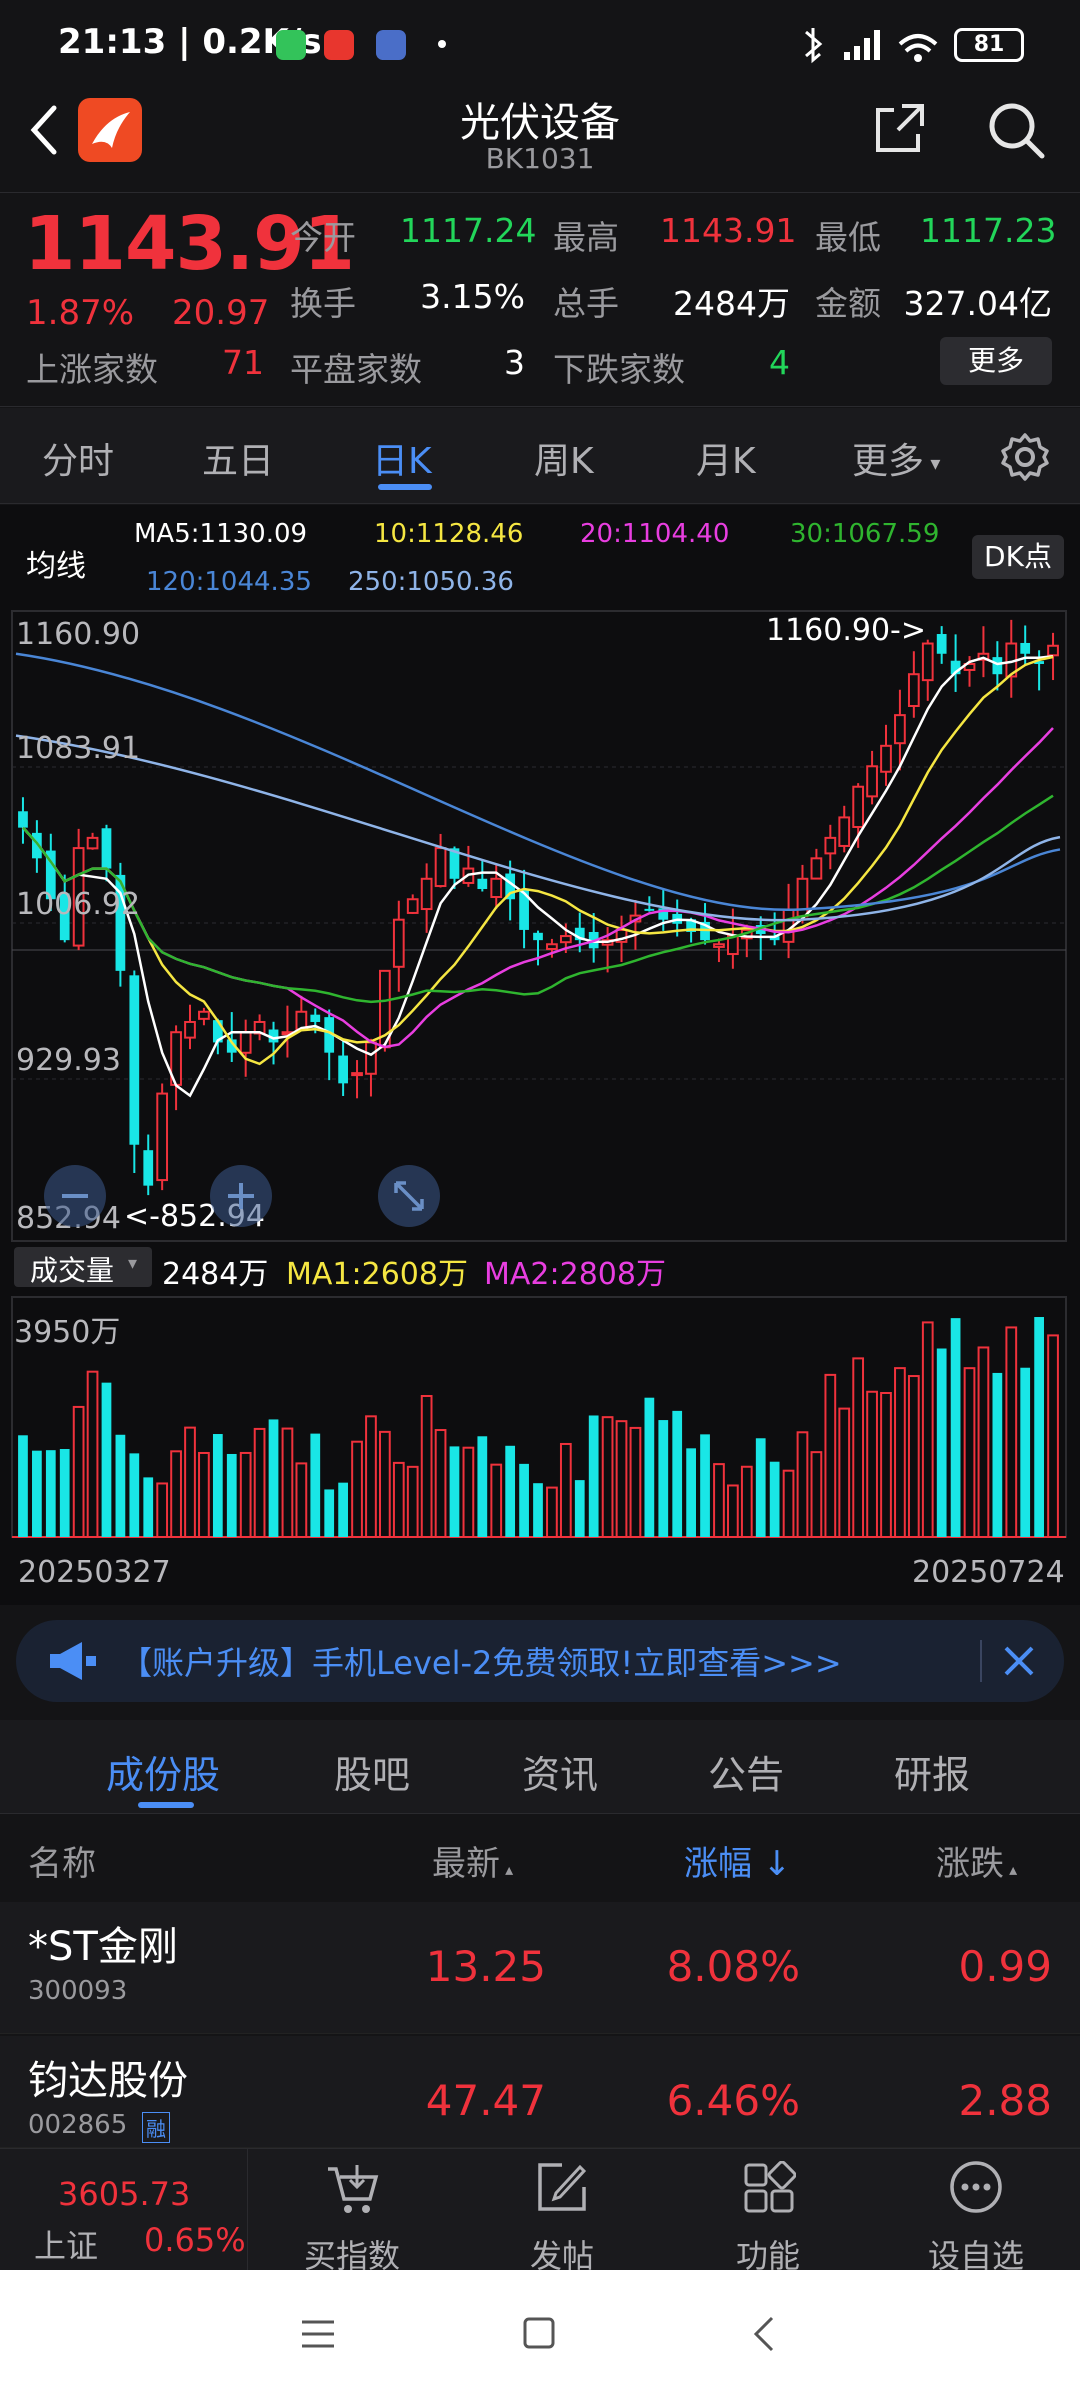  I want to click on tab-news: 资讯, so click(560, 1775).